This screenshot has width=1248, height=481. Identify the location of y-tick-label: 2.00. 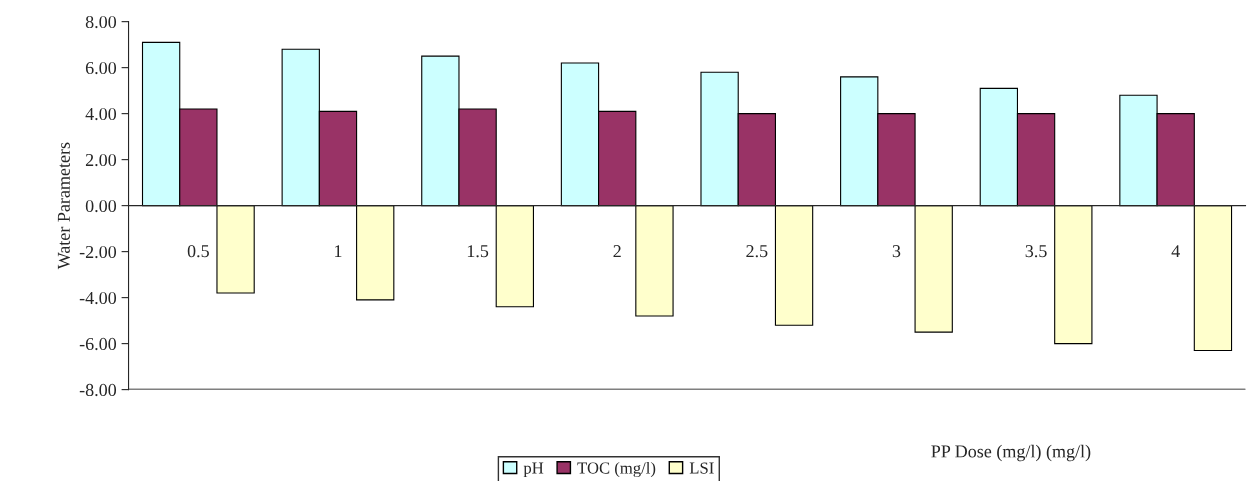
(101, 160).